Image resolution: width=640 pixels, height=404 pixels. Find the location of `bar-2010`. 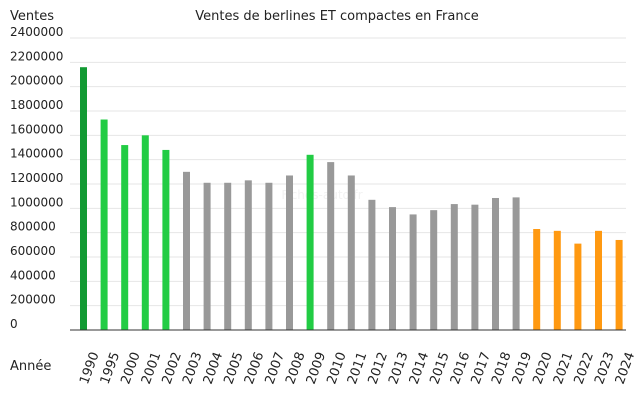

bar-2010 is located at coordinates (331, 246).